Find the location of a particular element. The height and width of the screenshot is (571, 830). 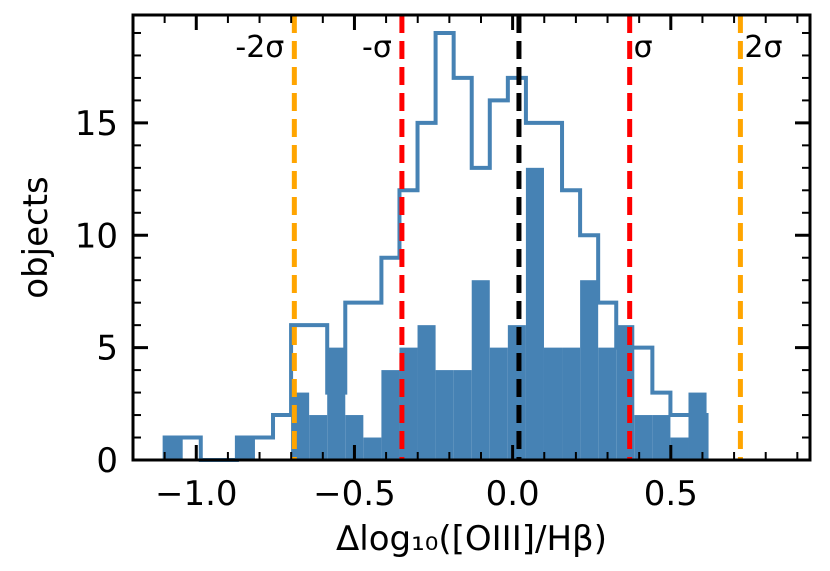

sigma-labels: -σ σ -2σ 2σ is located at coordinates (508, 47).